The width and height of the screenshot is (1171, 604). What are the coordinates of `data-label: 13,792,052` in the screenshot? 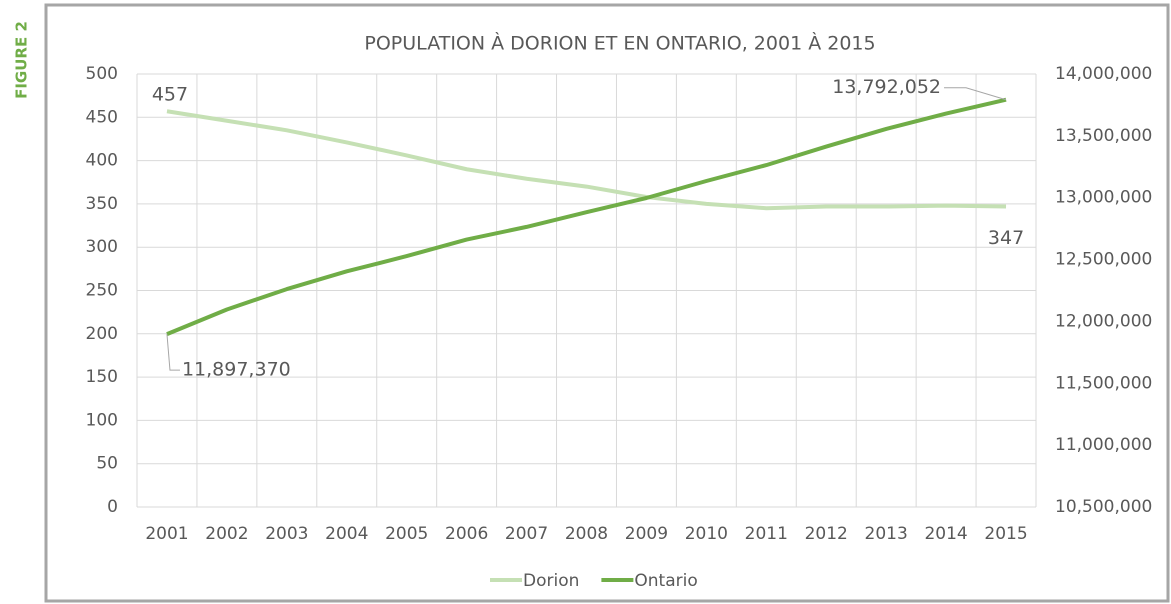 It's located at (886, 87).